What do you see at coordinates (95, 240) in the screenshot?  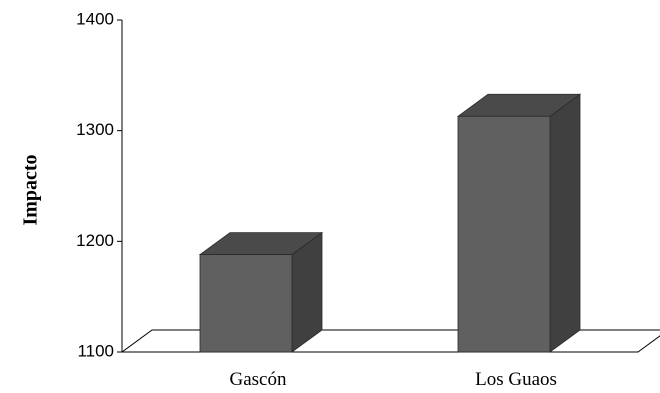 I see `y-tick-label: 1200` at bounding box center [95, 240].